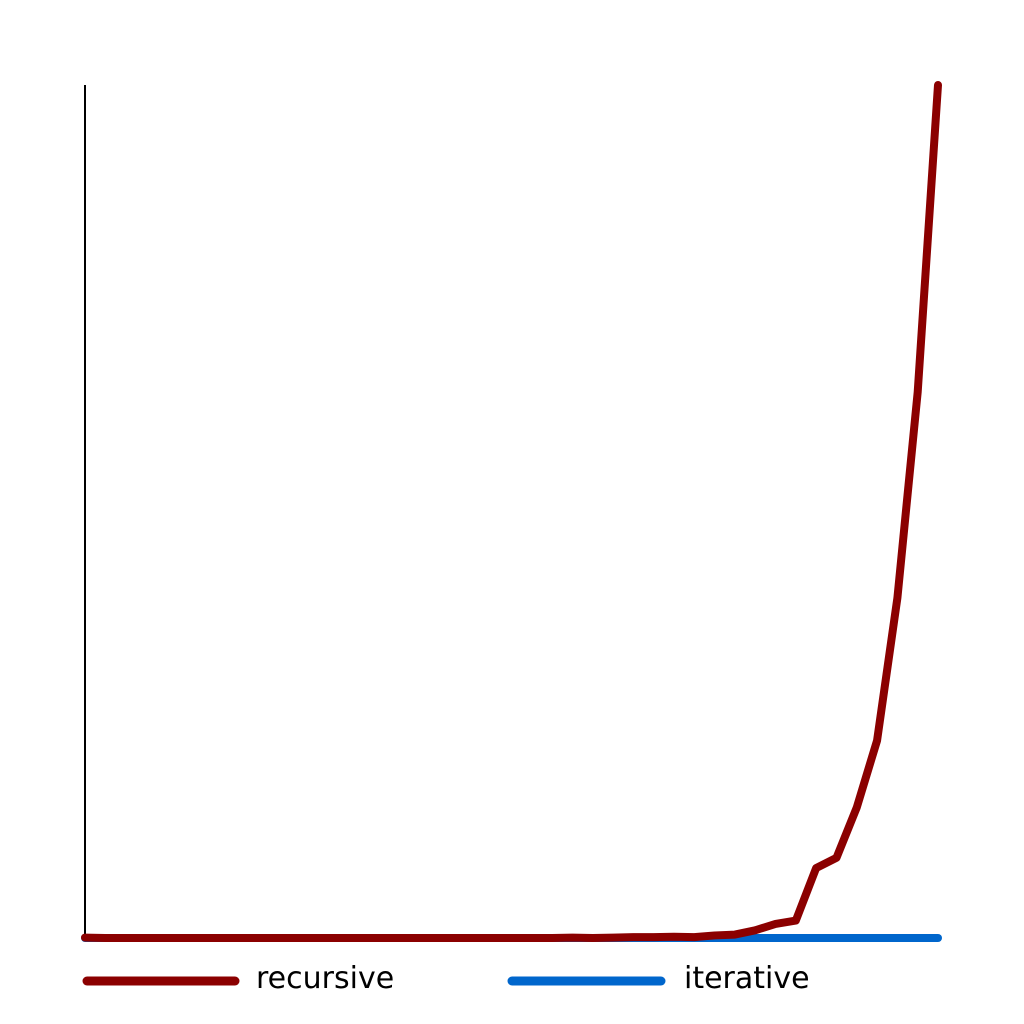  Describe the element at coordinates (446, 978) in the screenshot. I see `legend: recursive iterative` at that location.